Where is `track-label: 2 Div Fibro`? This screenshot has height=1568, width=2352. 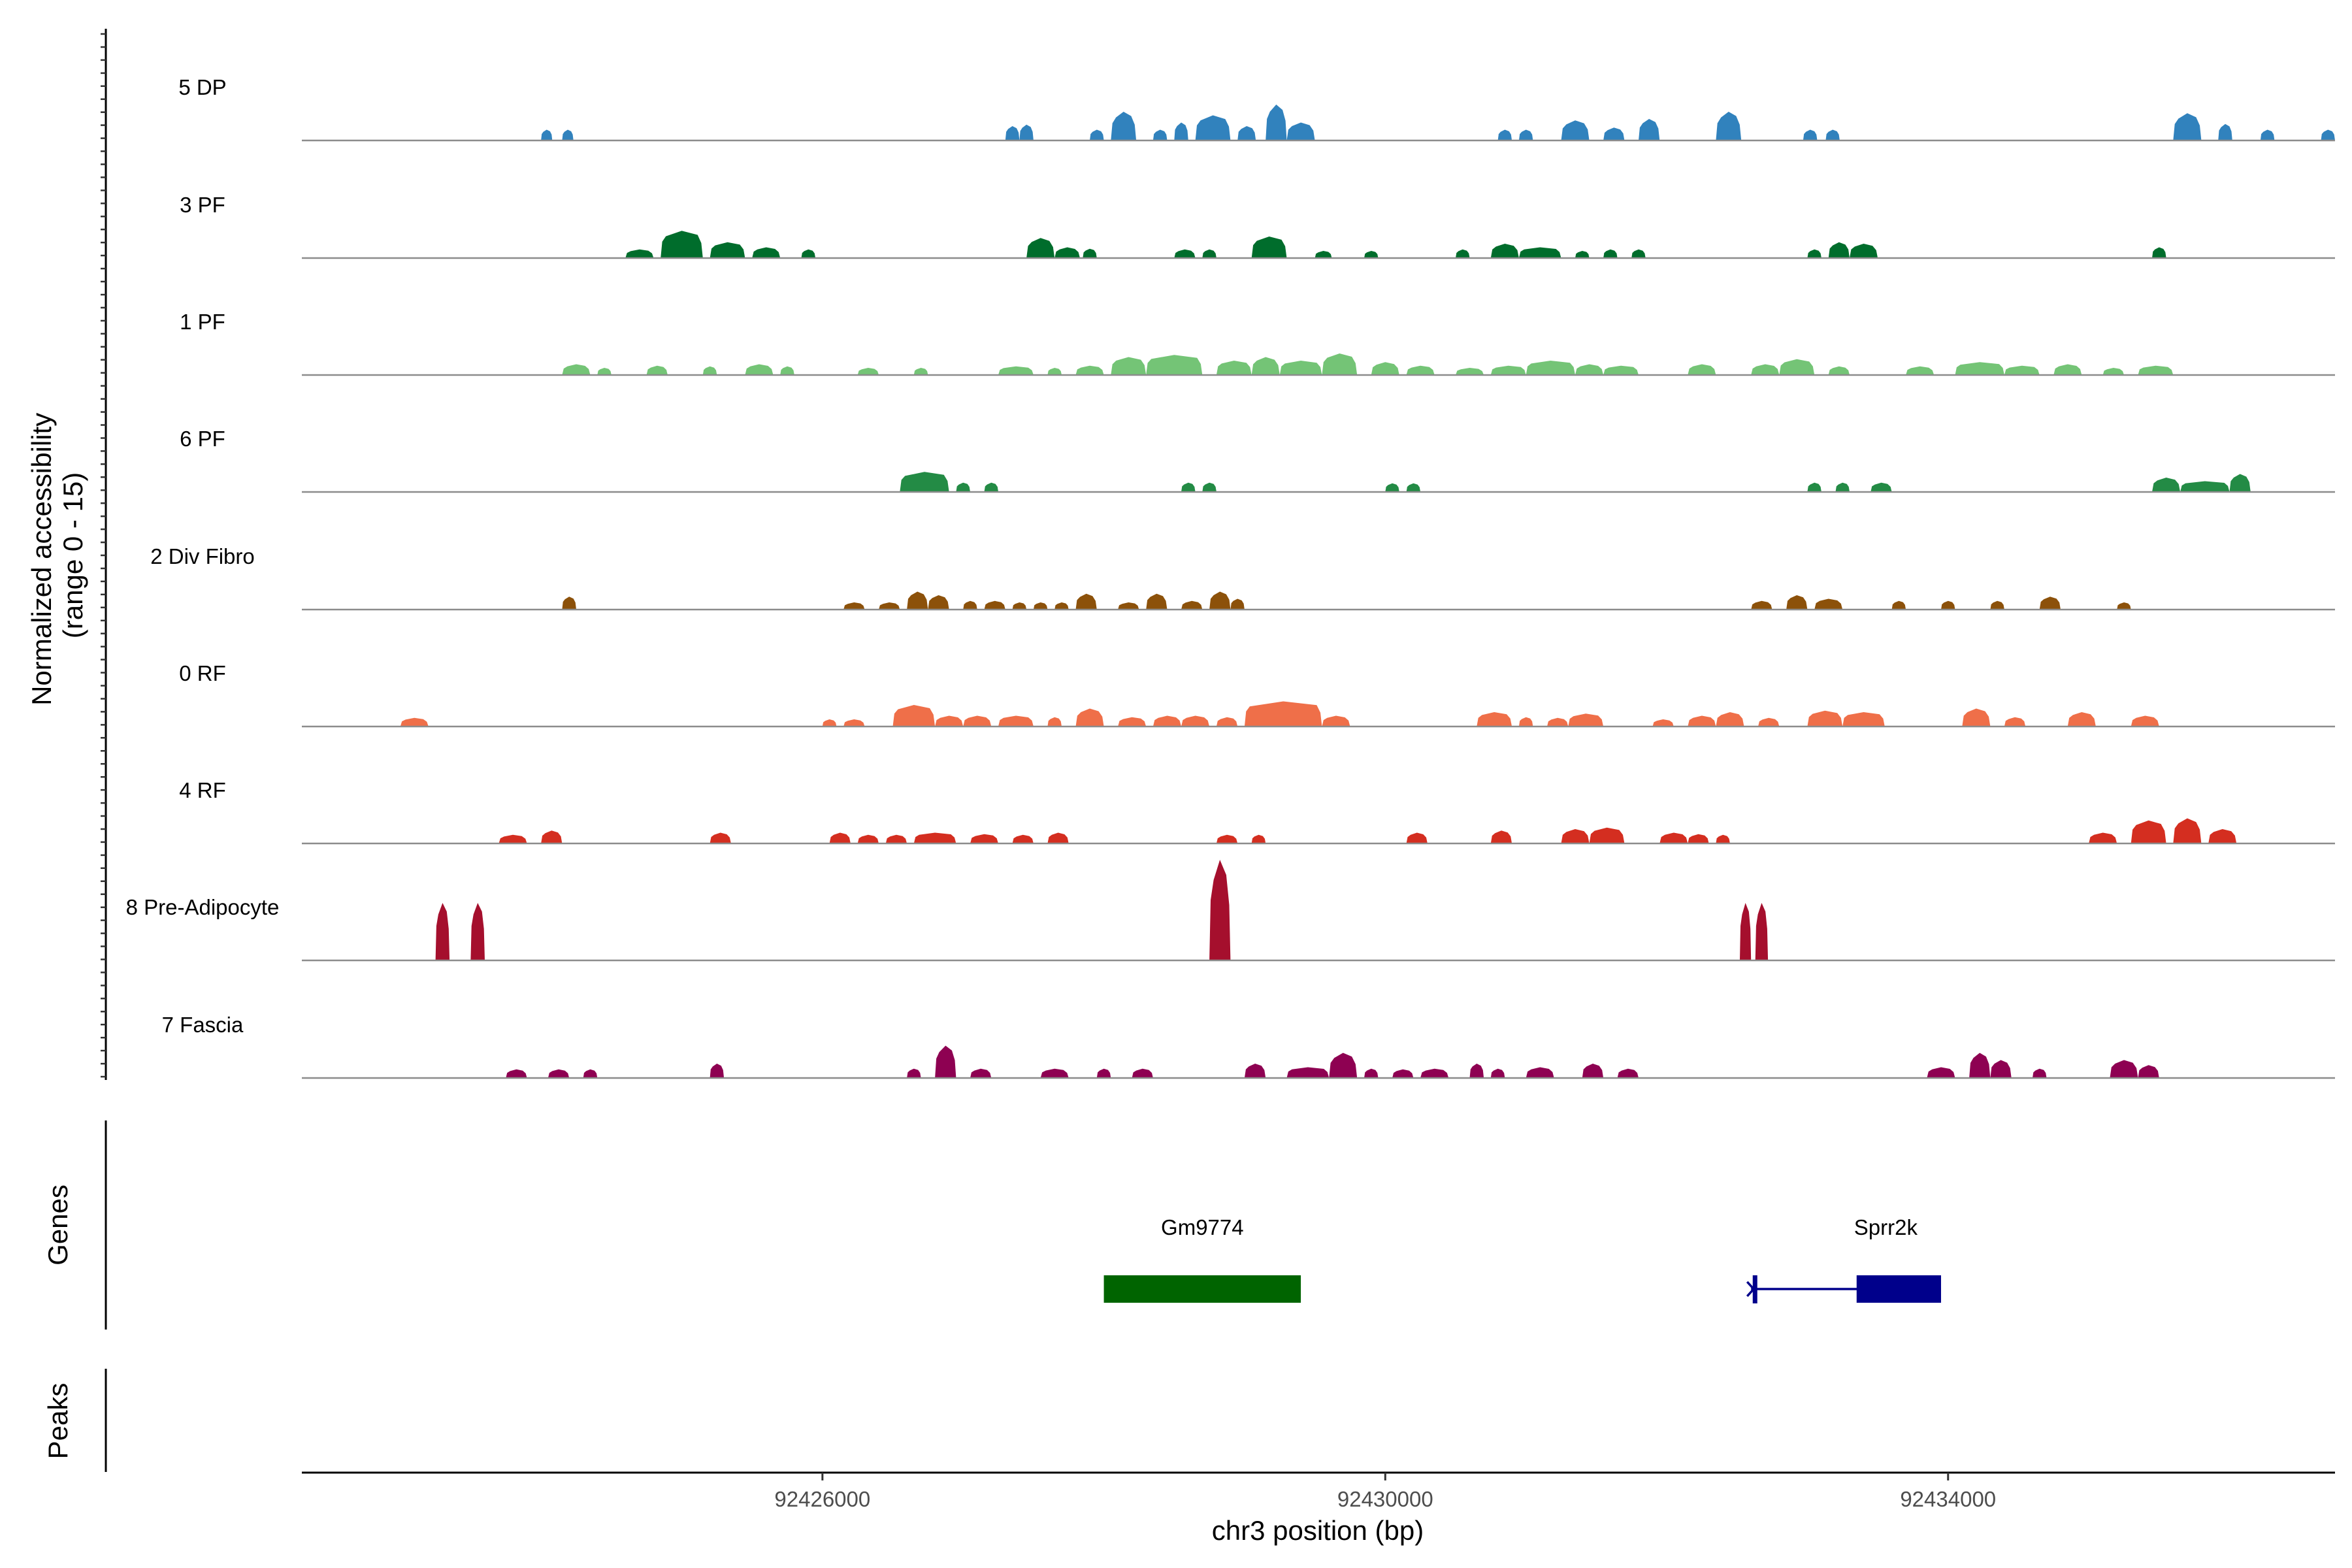
track-label: 2 Div Fibro is located at coordinates (202, 556).